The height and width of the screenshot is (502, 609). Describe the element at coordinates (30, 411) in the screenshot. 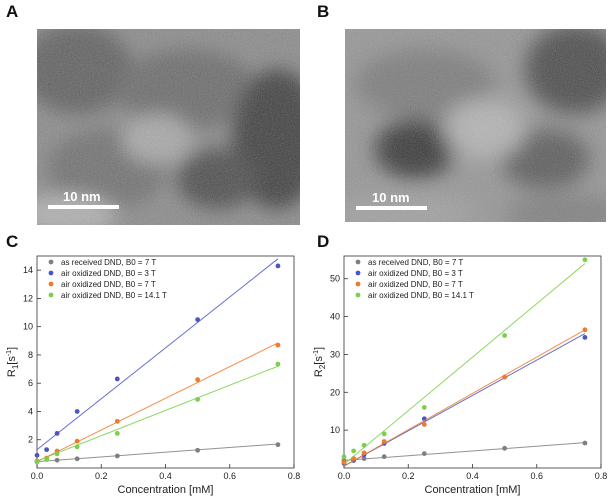

I see `y-tick-label: 4` at that location.